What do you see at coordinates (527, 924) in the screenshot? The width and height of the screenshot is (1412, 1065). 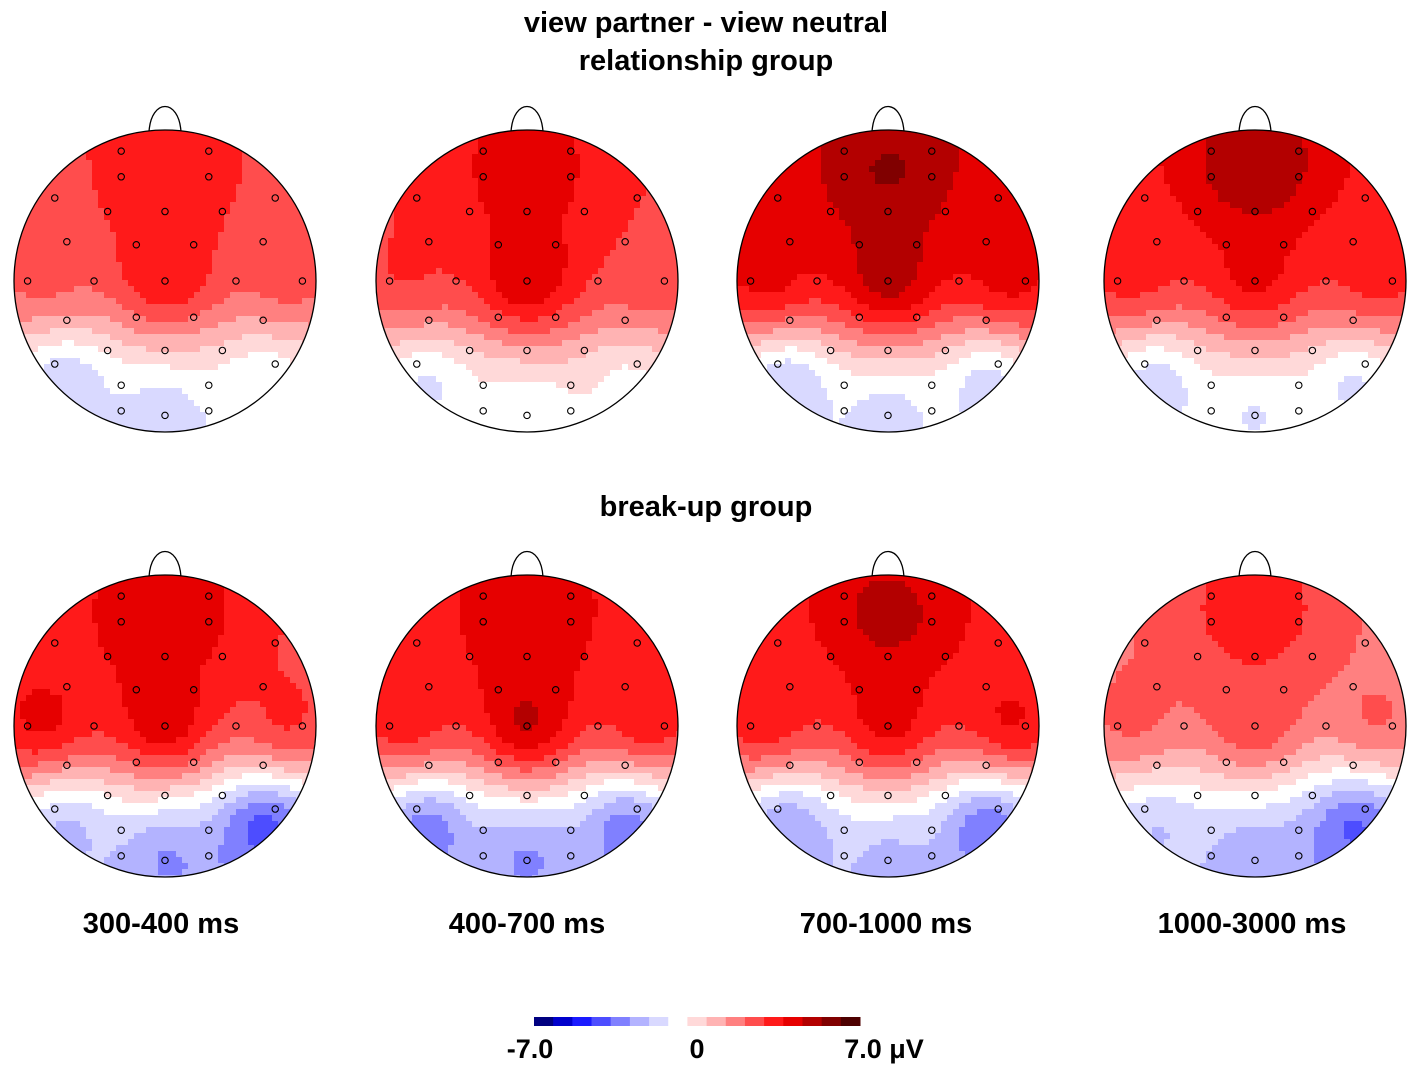 I see `time-window-label: 400-700 ms` at bounding box center [527, 924].